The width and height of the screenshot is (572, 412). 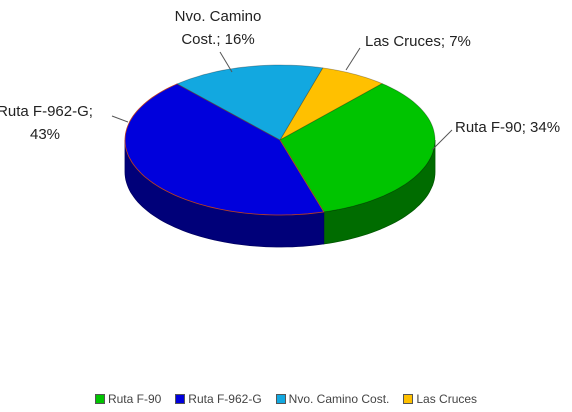 What do you see at coordinates (508, 127) in the screenshot?
I see `data-label: Ruta F-90; 34%` at bounding box center [508, 127].